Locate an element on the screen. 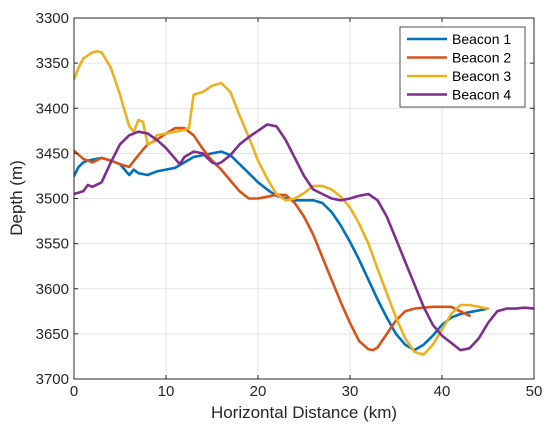 This screenshot has width=550, height=434. x-tick-label: 50 is located at coordinates (534, 391).